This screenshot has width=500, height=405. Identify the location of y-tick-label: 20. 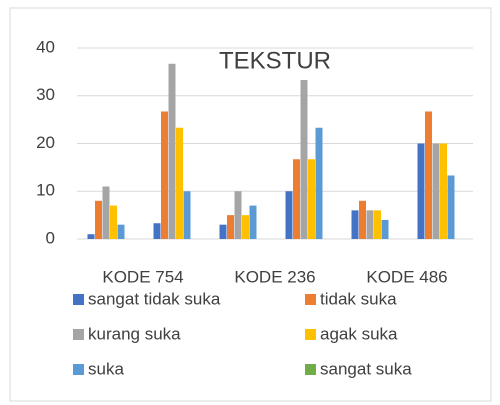
(45, 142).